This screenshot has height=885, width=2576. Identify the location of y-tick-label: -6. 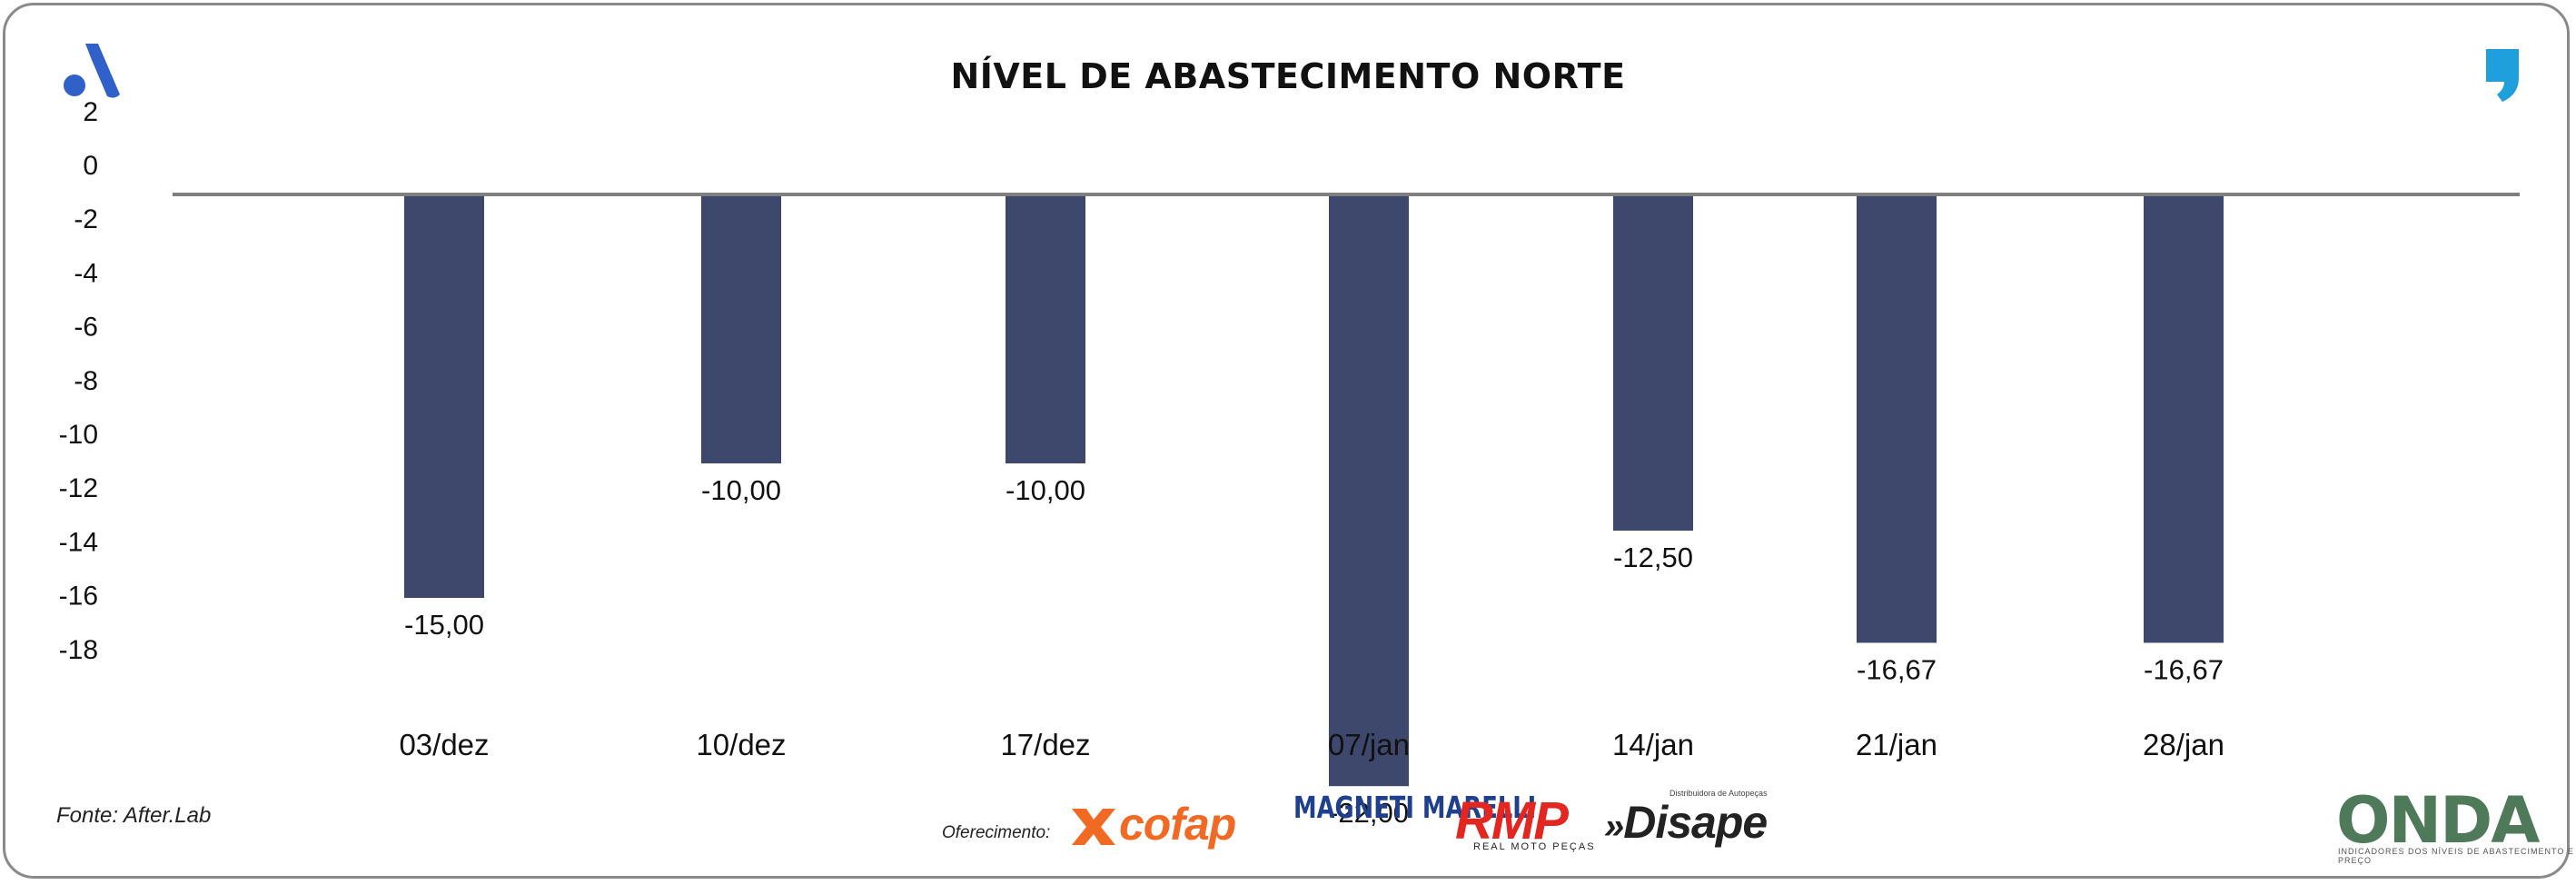
(86, 328).